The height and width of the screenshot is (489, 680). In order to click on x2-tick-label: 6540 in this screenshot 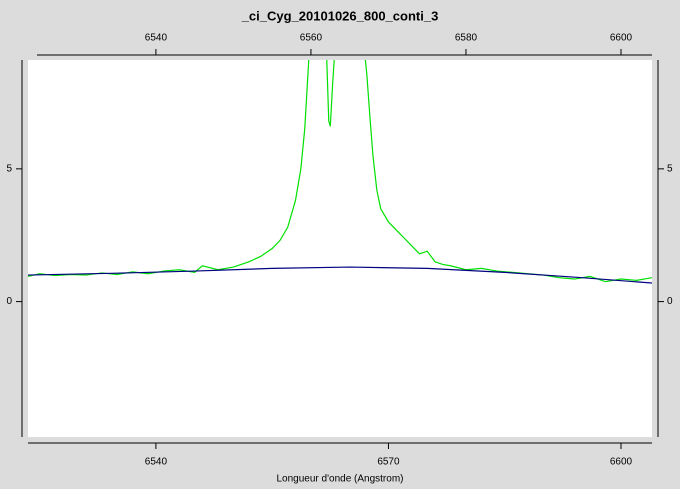, I will do `click(156, 38)`.